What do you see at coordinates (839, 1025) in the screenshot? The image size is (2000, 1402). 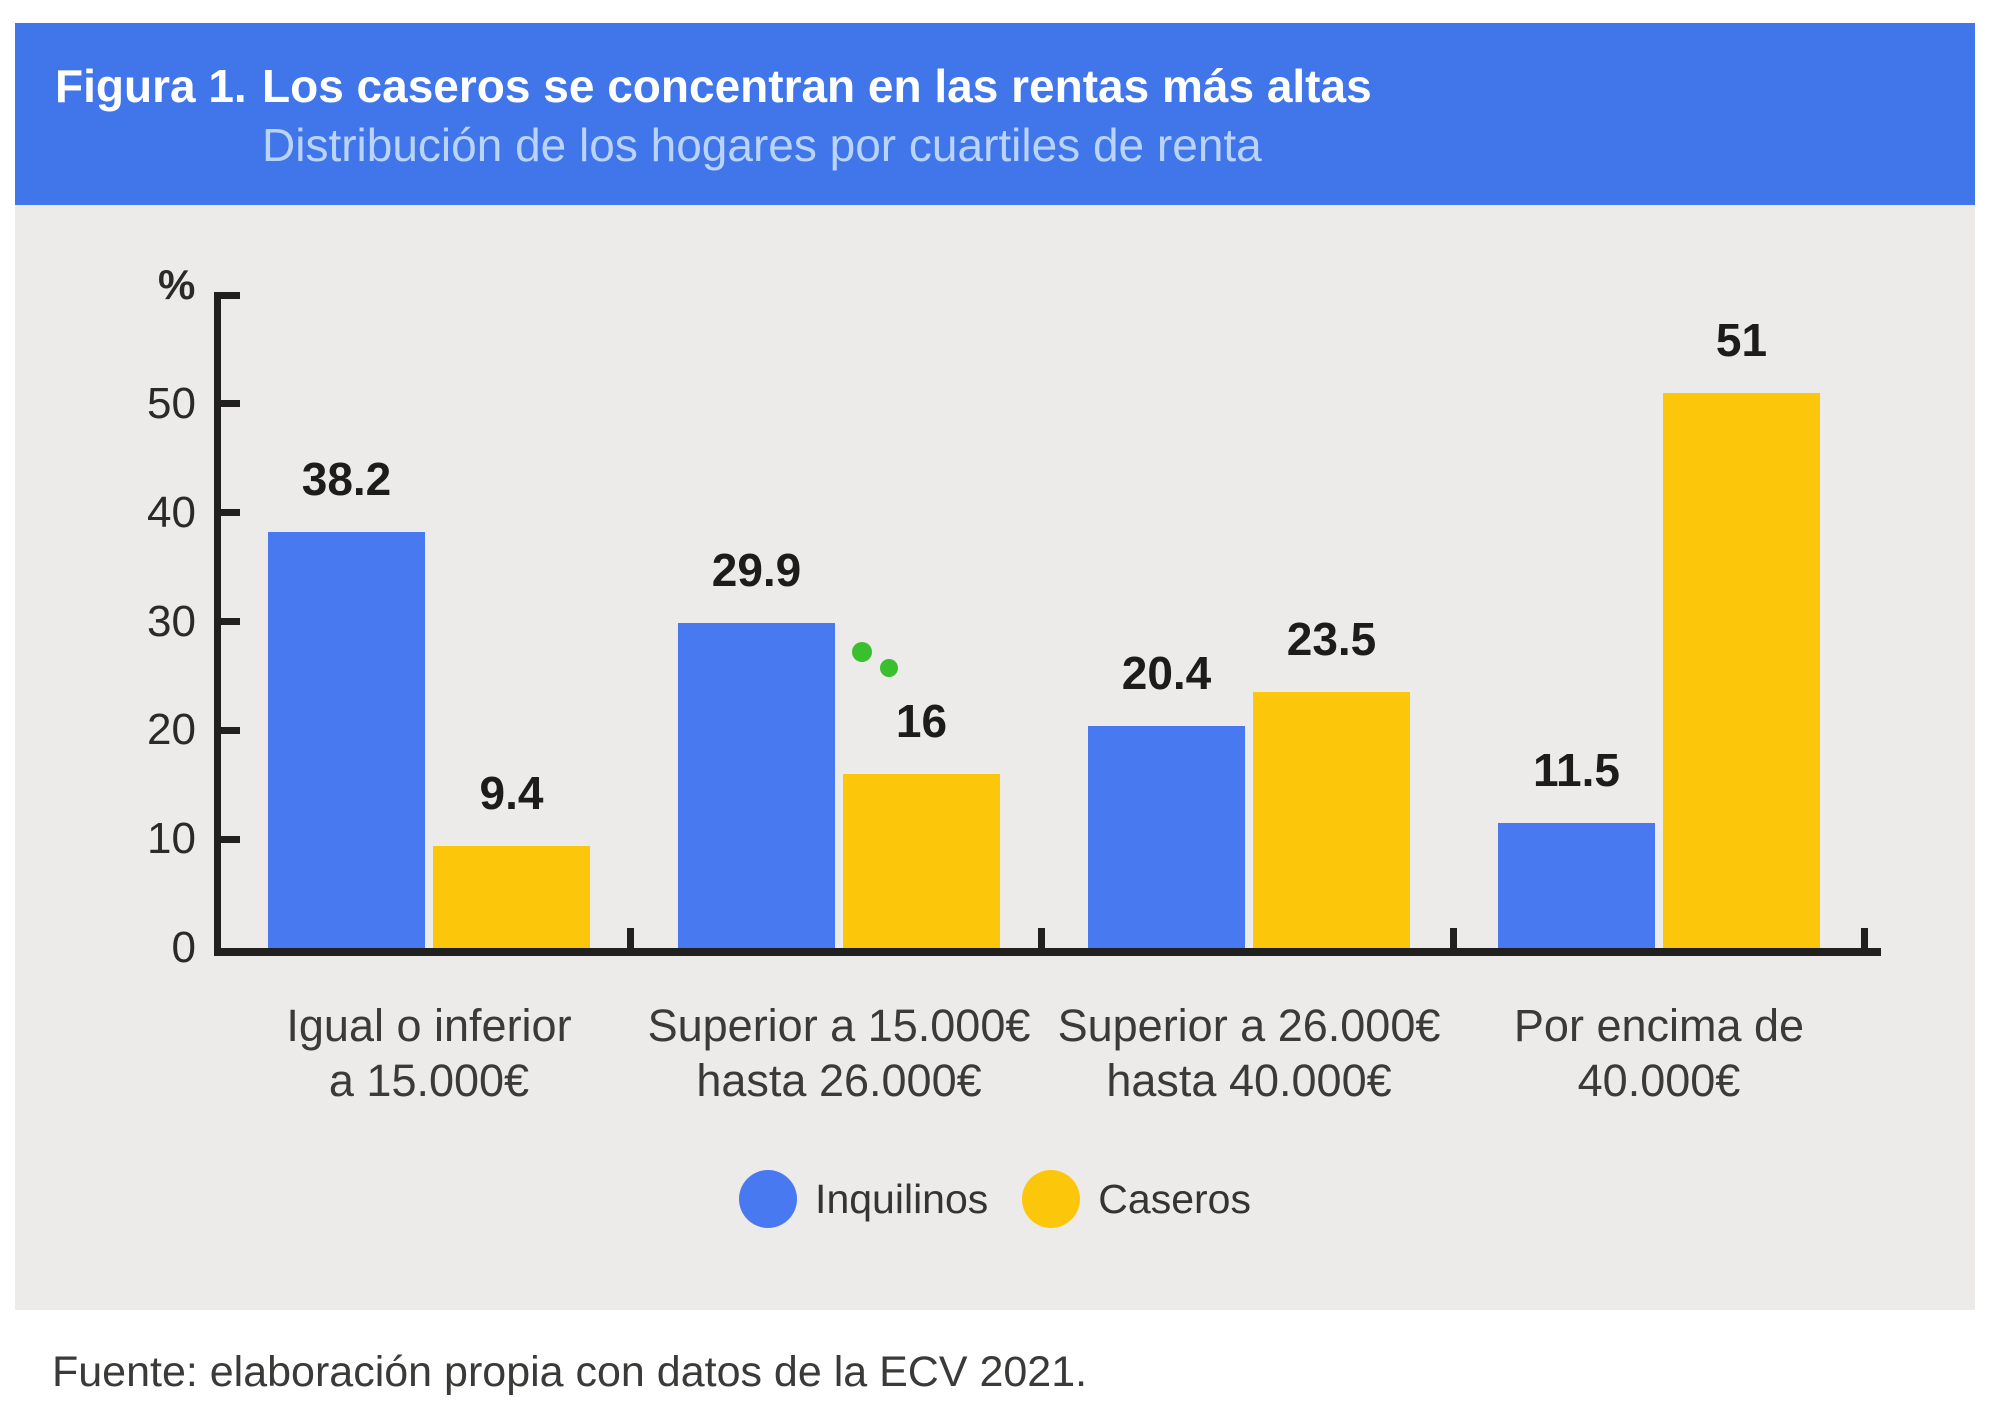 I see `category-label-line1: Superior a 15.000€` at bounding box center [839, 1025].